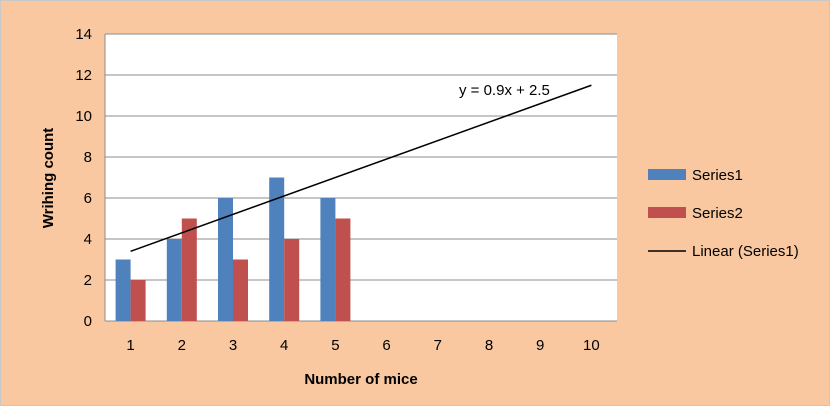 The height and width of the screenshot is (408, 832). I want to click on x-tick-label: 2, so click(182, 345).